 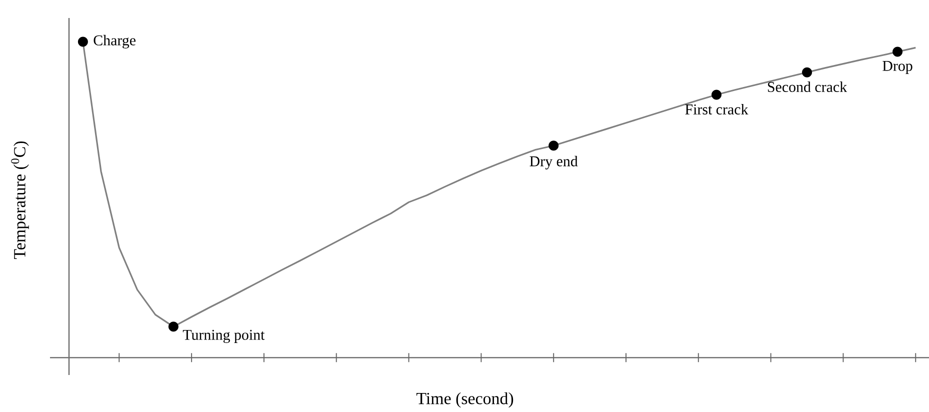 I want to click on annotation: Dry end, so click(x=554, y=163).